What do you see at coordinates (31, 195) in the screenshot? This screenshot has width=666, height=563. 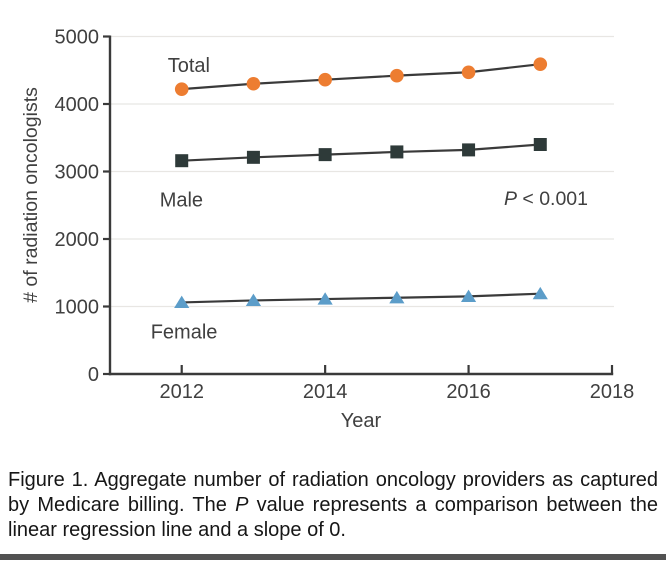 I see `y-axis-title: # of radiation oncologists` at bounding box center [31, 195].